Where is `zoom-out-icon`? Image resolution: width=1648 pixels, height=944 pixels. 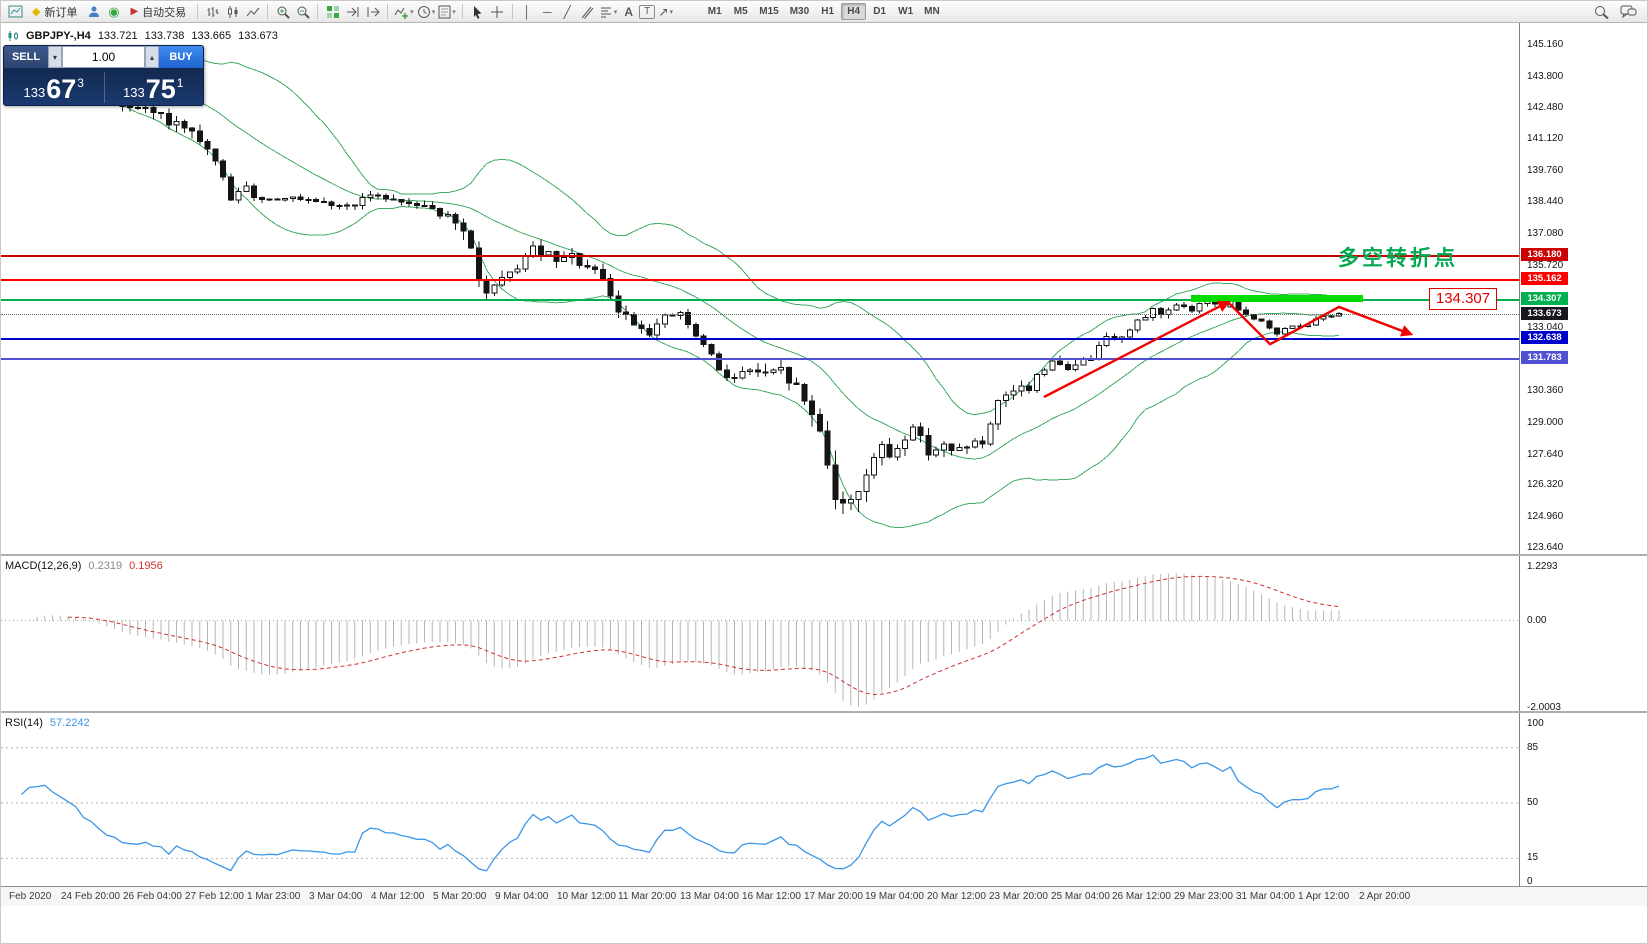
zoom-out-icon is located at coordinates (302, 12).